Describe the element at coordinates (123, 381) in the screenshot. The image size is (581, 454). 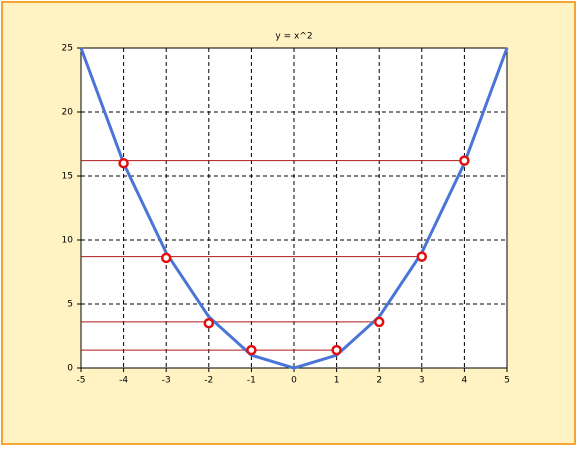
I see `x-tick-label: -4` at that location.